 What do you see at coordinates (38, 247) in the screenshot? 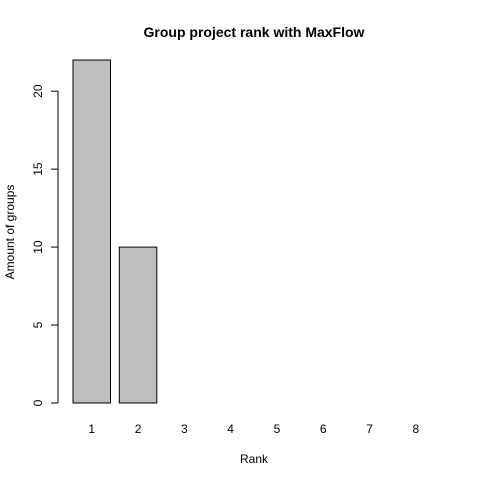
I see `y-tick-label: 10` at bounding box center [38, 247].